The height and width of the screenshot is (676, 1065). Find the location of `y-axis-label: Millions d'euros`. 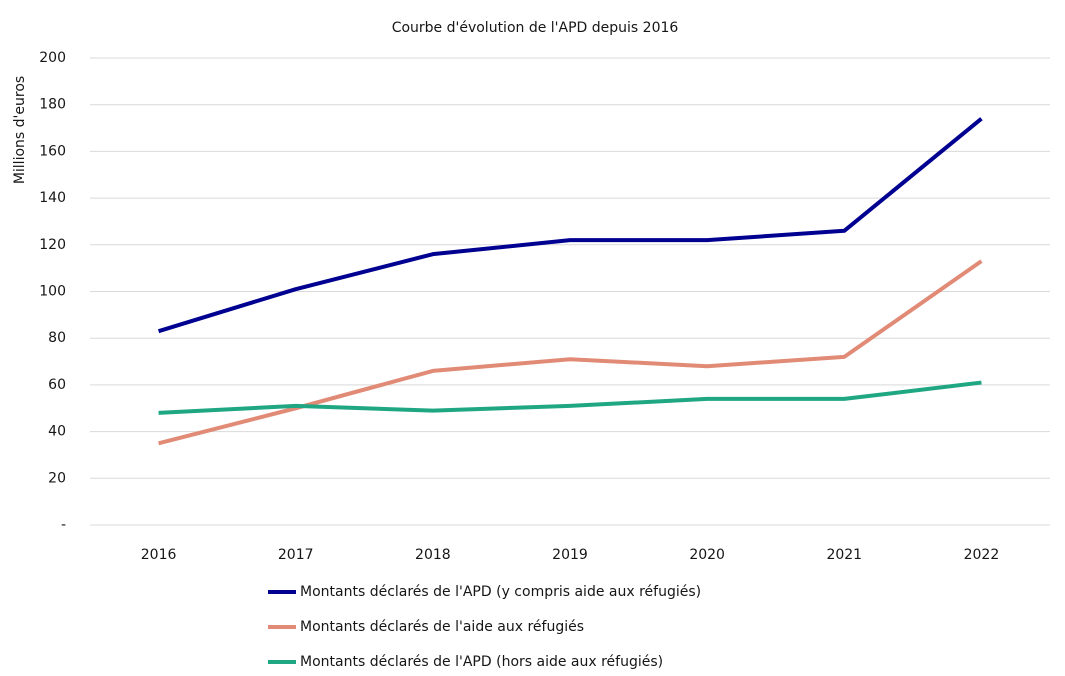

y-axis-label: Millions d'euros is located at coordinates (20, 130).